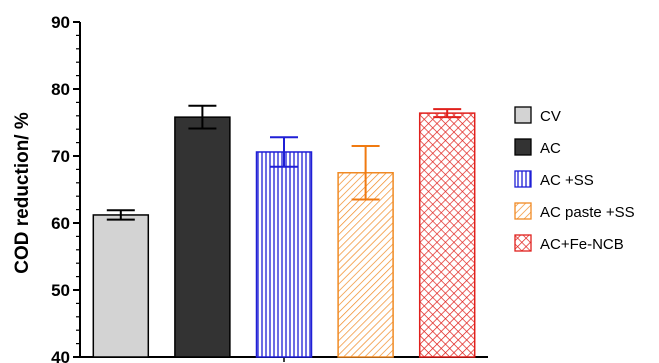 The width and height of the screenshot is (659, 363). I want to click on y-axis-title: COD reduction/ %, so click(22, 193).